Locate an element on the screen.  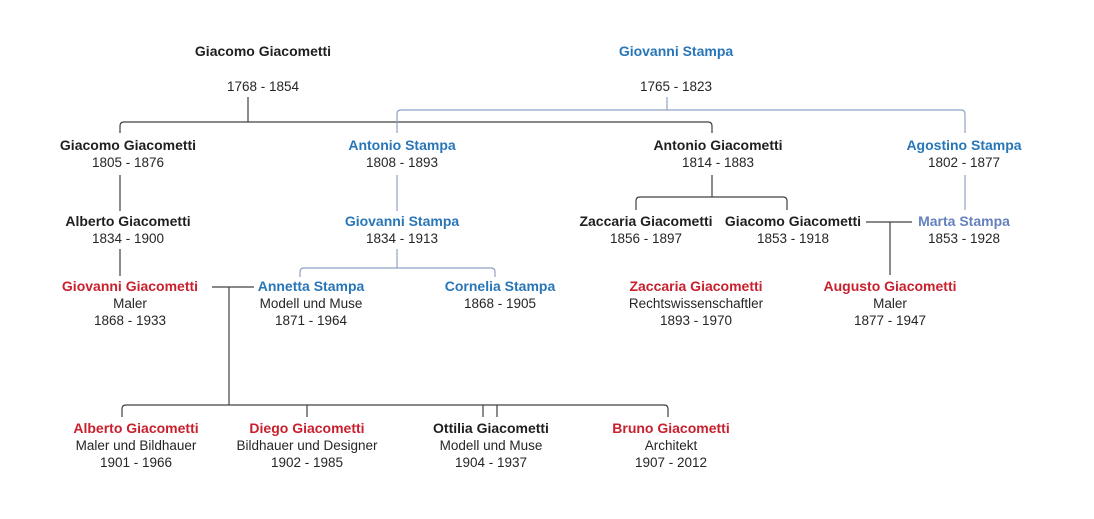
person-dates: 1765 - 1823 is located at coordinates (676, 86).